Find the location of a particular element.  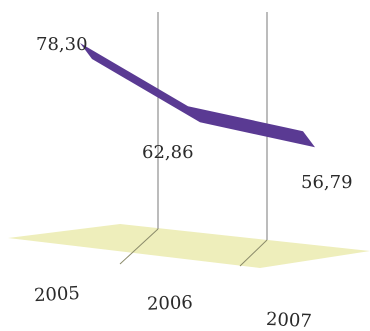

data-label-2006: 62,86 is located at coordinates (168, 152).